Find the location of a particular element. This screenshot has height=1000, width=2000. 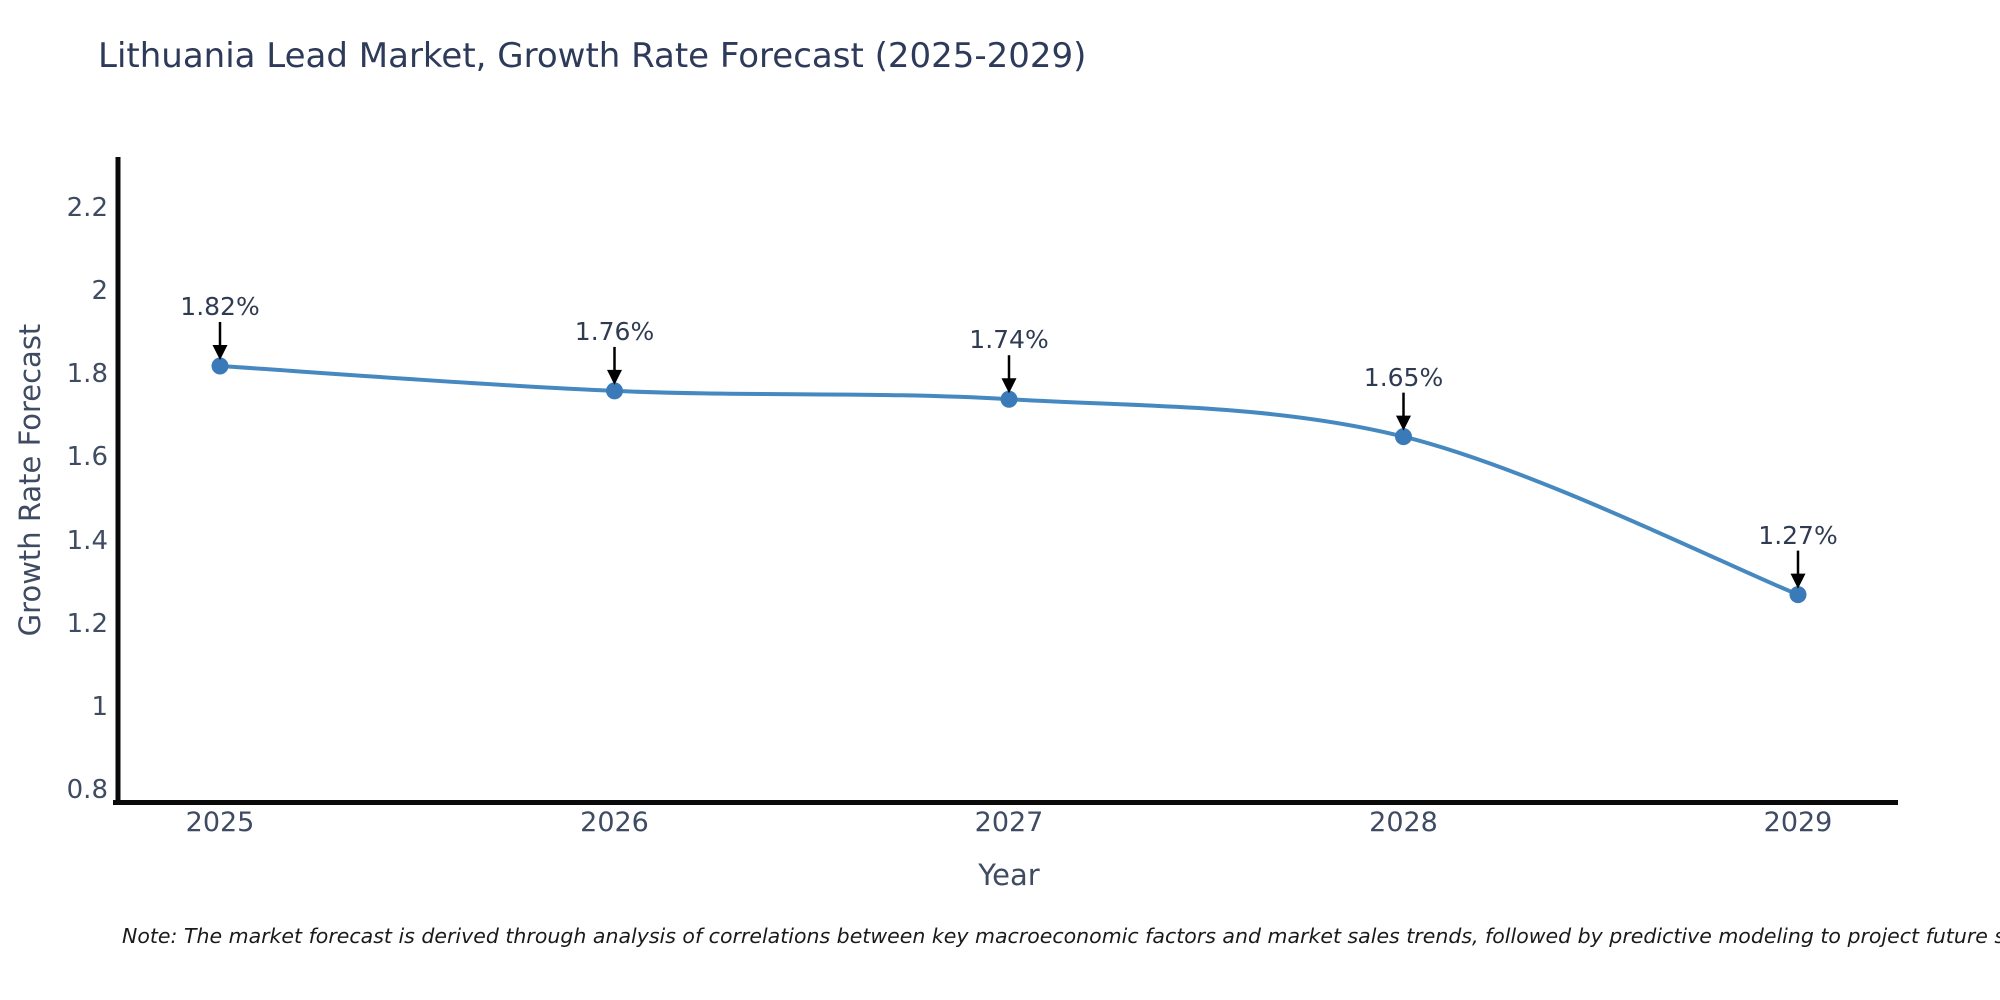

x-tick-label: 2027 is located at coordinates (1009, 822).